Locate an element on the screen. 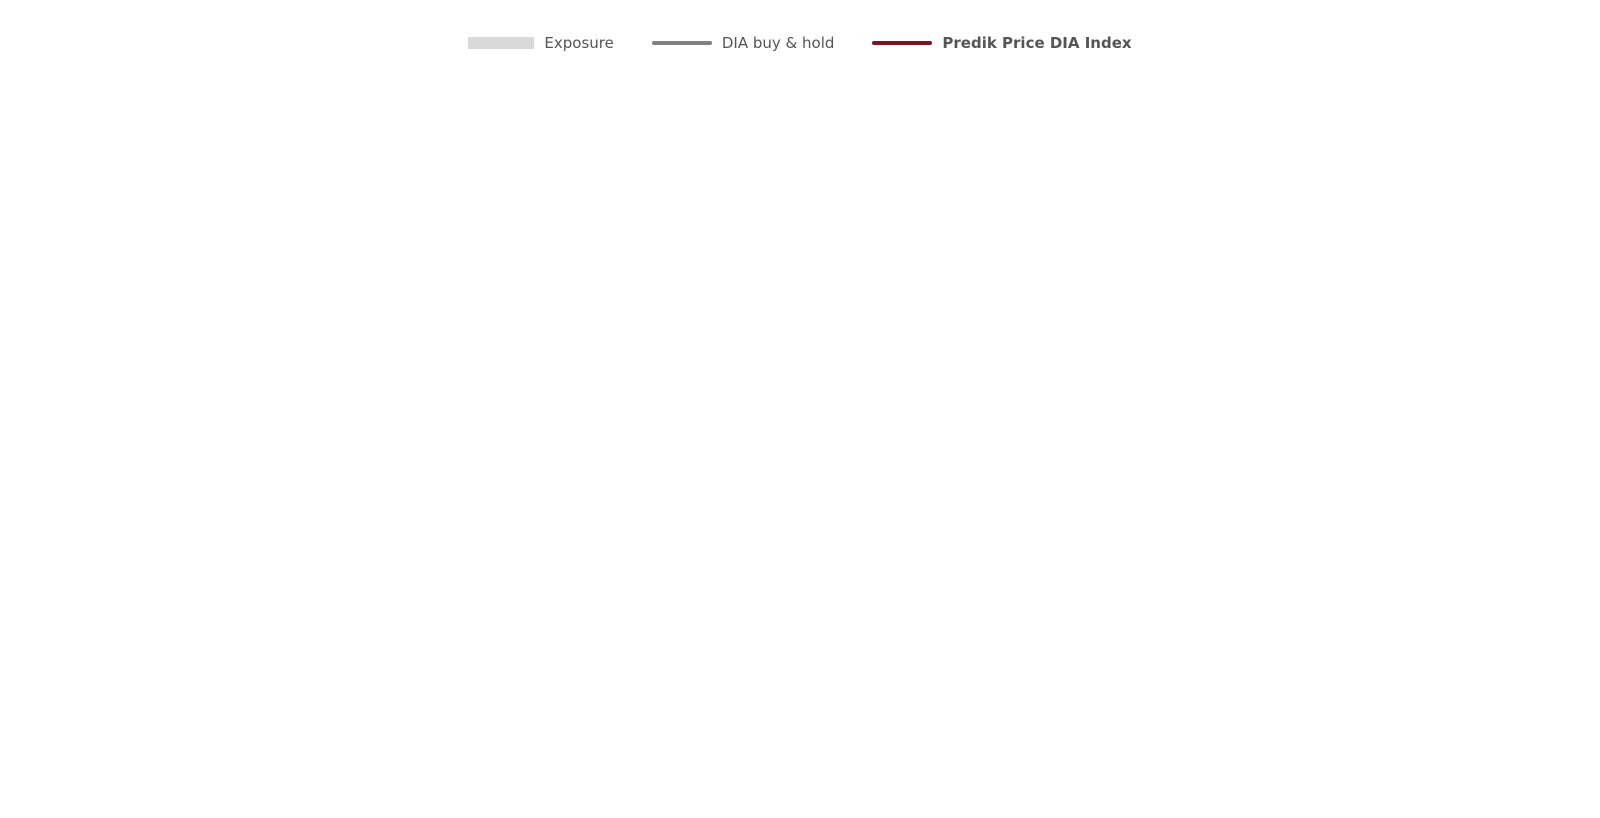 The height and width of the screenshot is (818, 1600). y-tick-label-right: 1,000 is located at coordinates (1518, 486).